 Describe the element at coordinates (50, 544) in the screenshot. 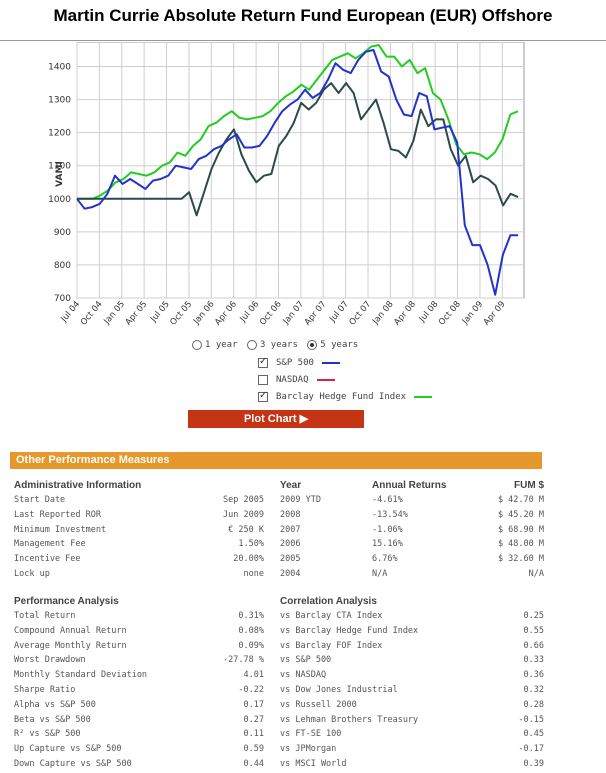

I see `admin-cell-label: Management Fee` at that location.